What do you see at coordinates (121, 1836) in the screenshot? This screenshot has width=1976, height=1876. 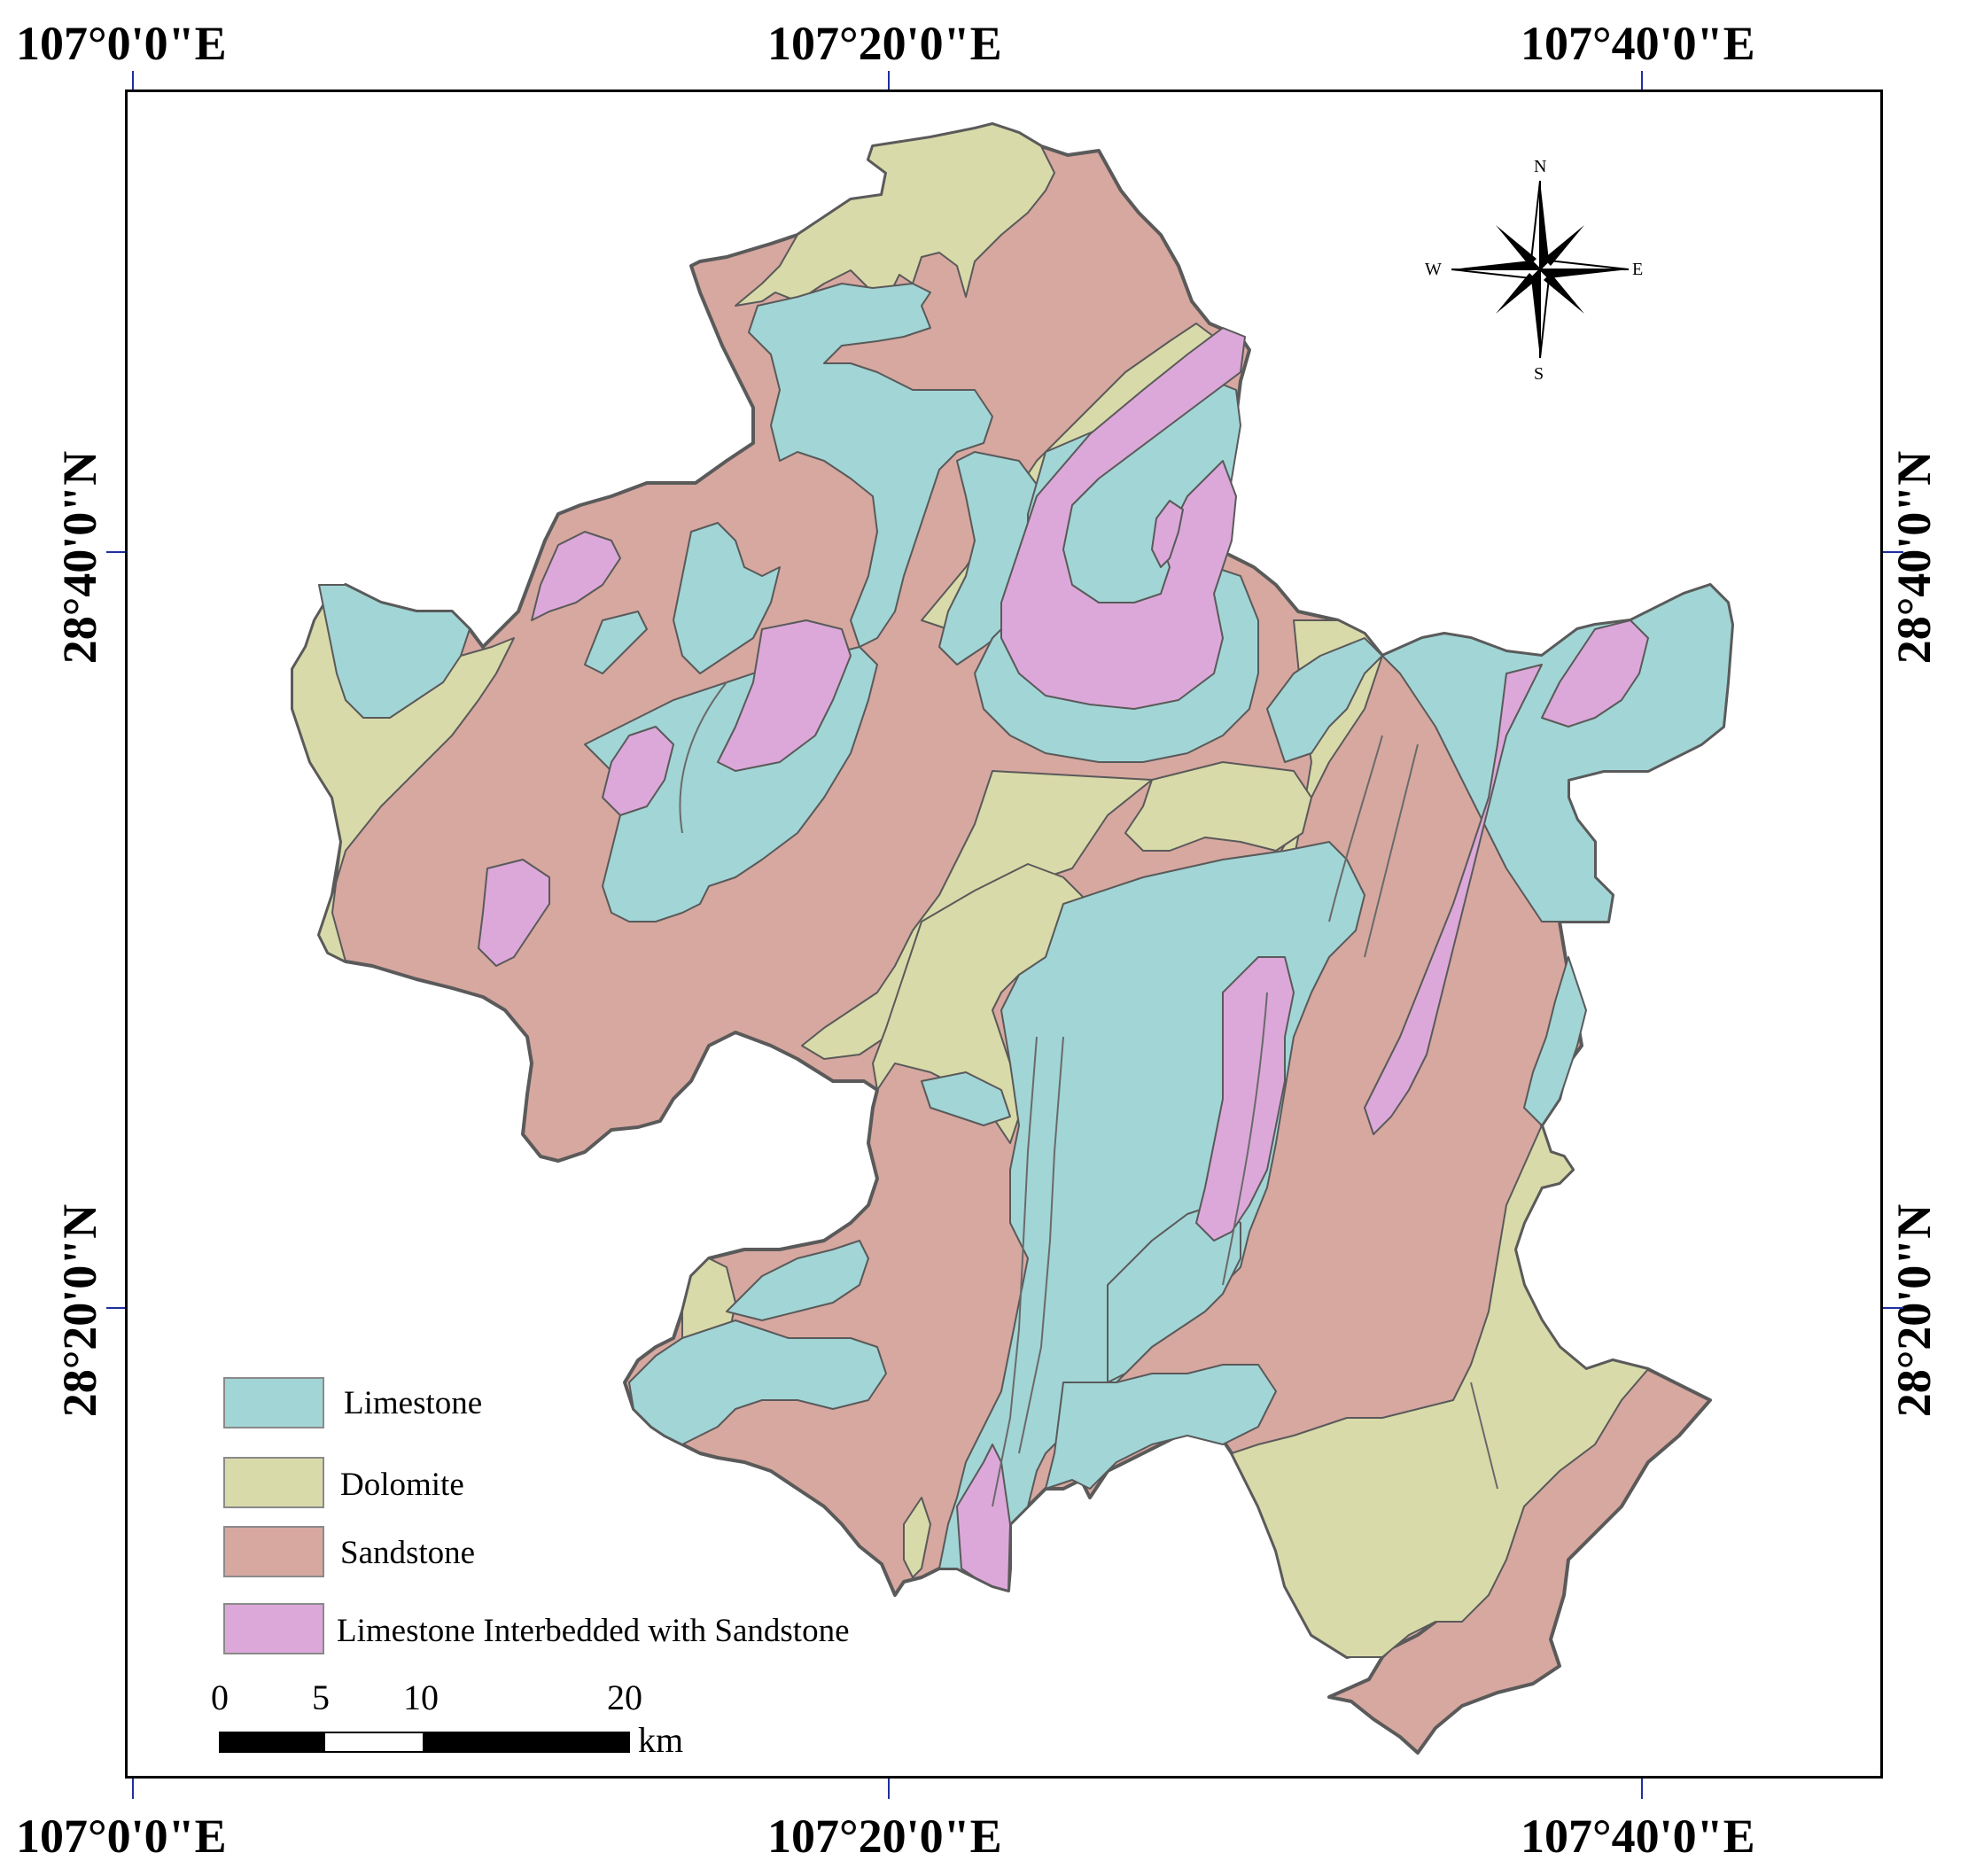 I see `bottom-lon-label-1: 107°0'0"E` at bounding box center [121, 1836].